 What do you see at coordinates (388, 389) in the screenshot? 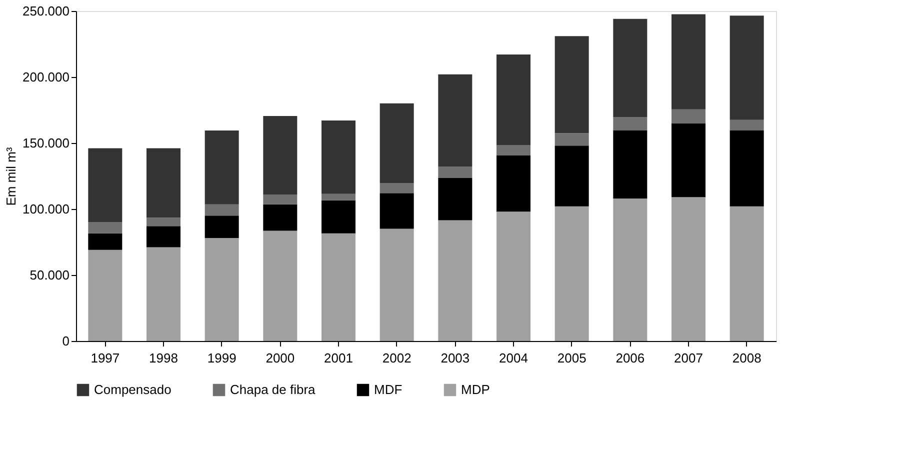
I see `legend-label: MDF` at bounding box center [388, 389].